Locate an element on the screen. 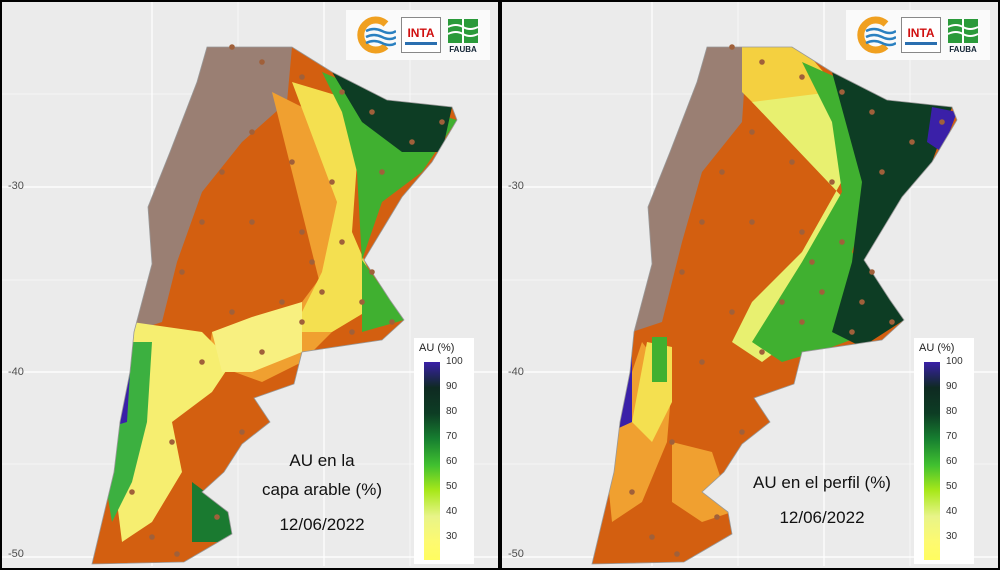 This screenshot has width=1000, height=570. caption-line: AU en la is located at coordinates (322, 460).